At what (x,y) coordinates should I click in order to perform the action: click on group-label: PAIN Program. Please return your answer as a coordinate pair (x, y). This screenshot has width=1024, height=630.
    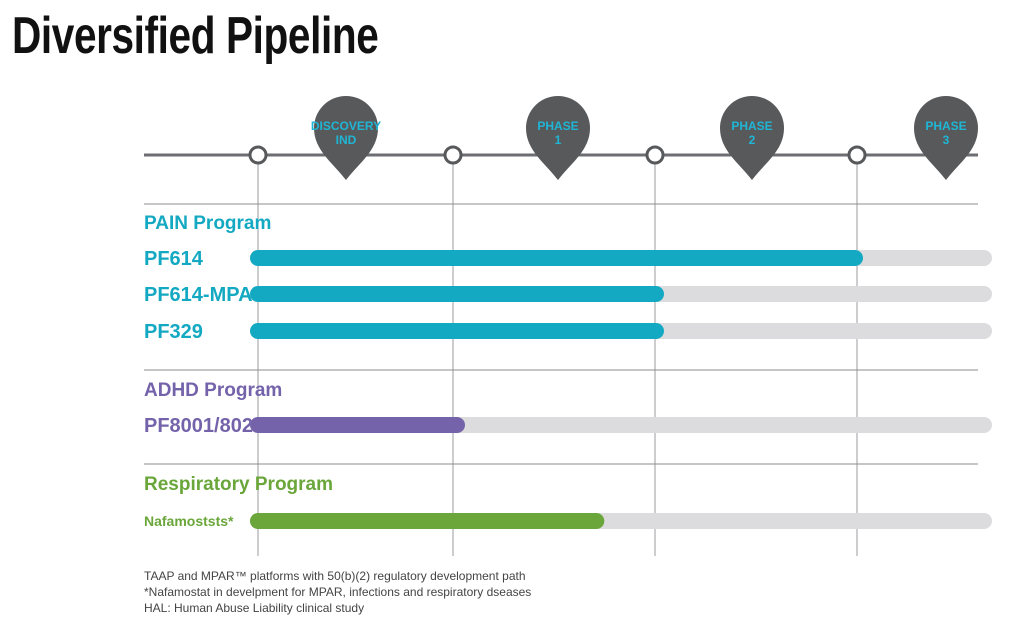
    Looking at the image, I should click on (207, 223).